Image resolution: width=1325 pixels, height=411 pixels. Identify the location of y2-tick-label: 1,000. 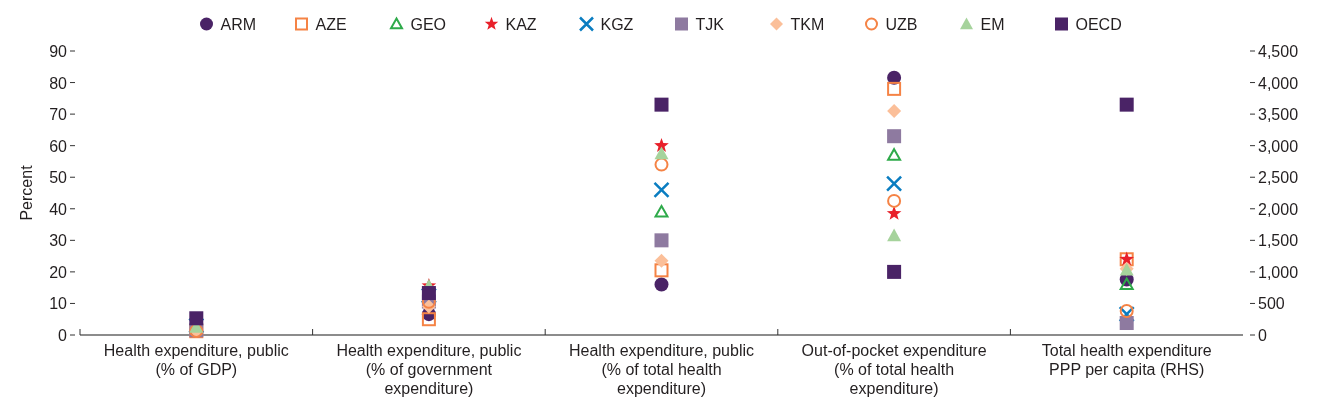
(1278, 272).